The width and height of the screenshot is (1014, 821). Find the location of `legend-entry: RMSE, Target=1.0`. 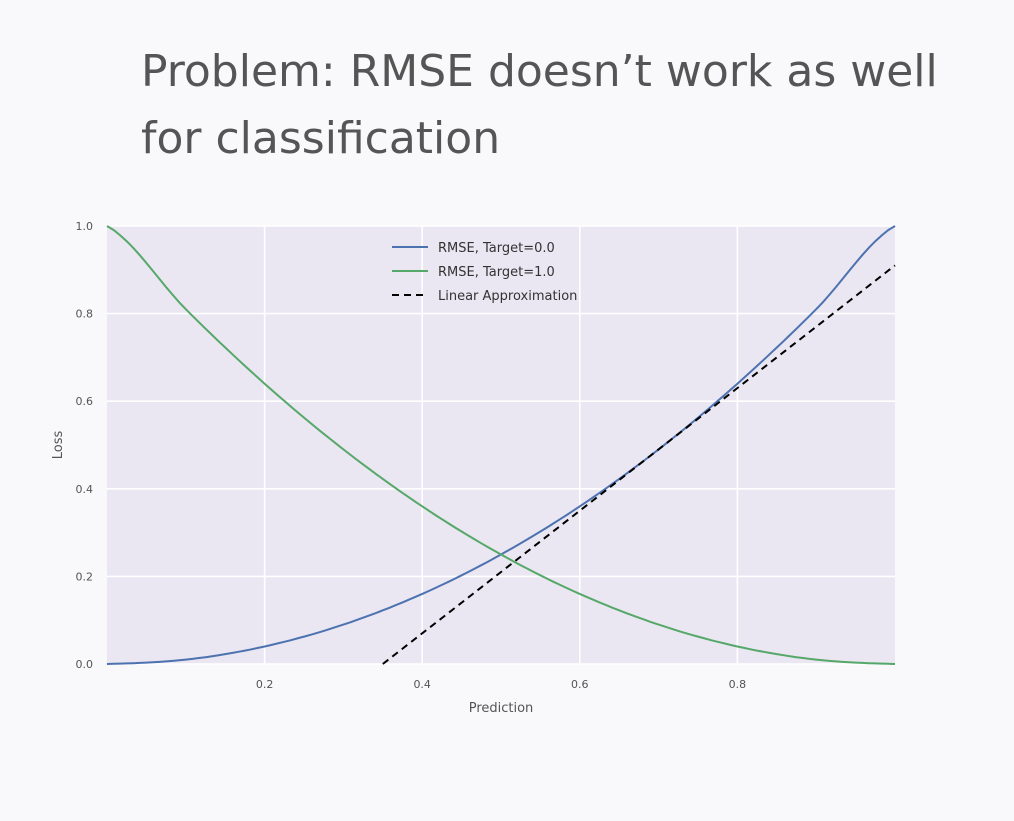

legend-entry: RMSE, Target=1.0 is located at coordinates (496, 272).